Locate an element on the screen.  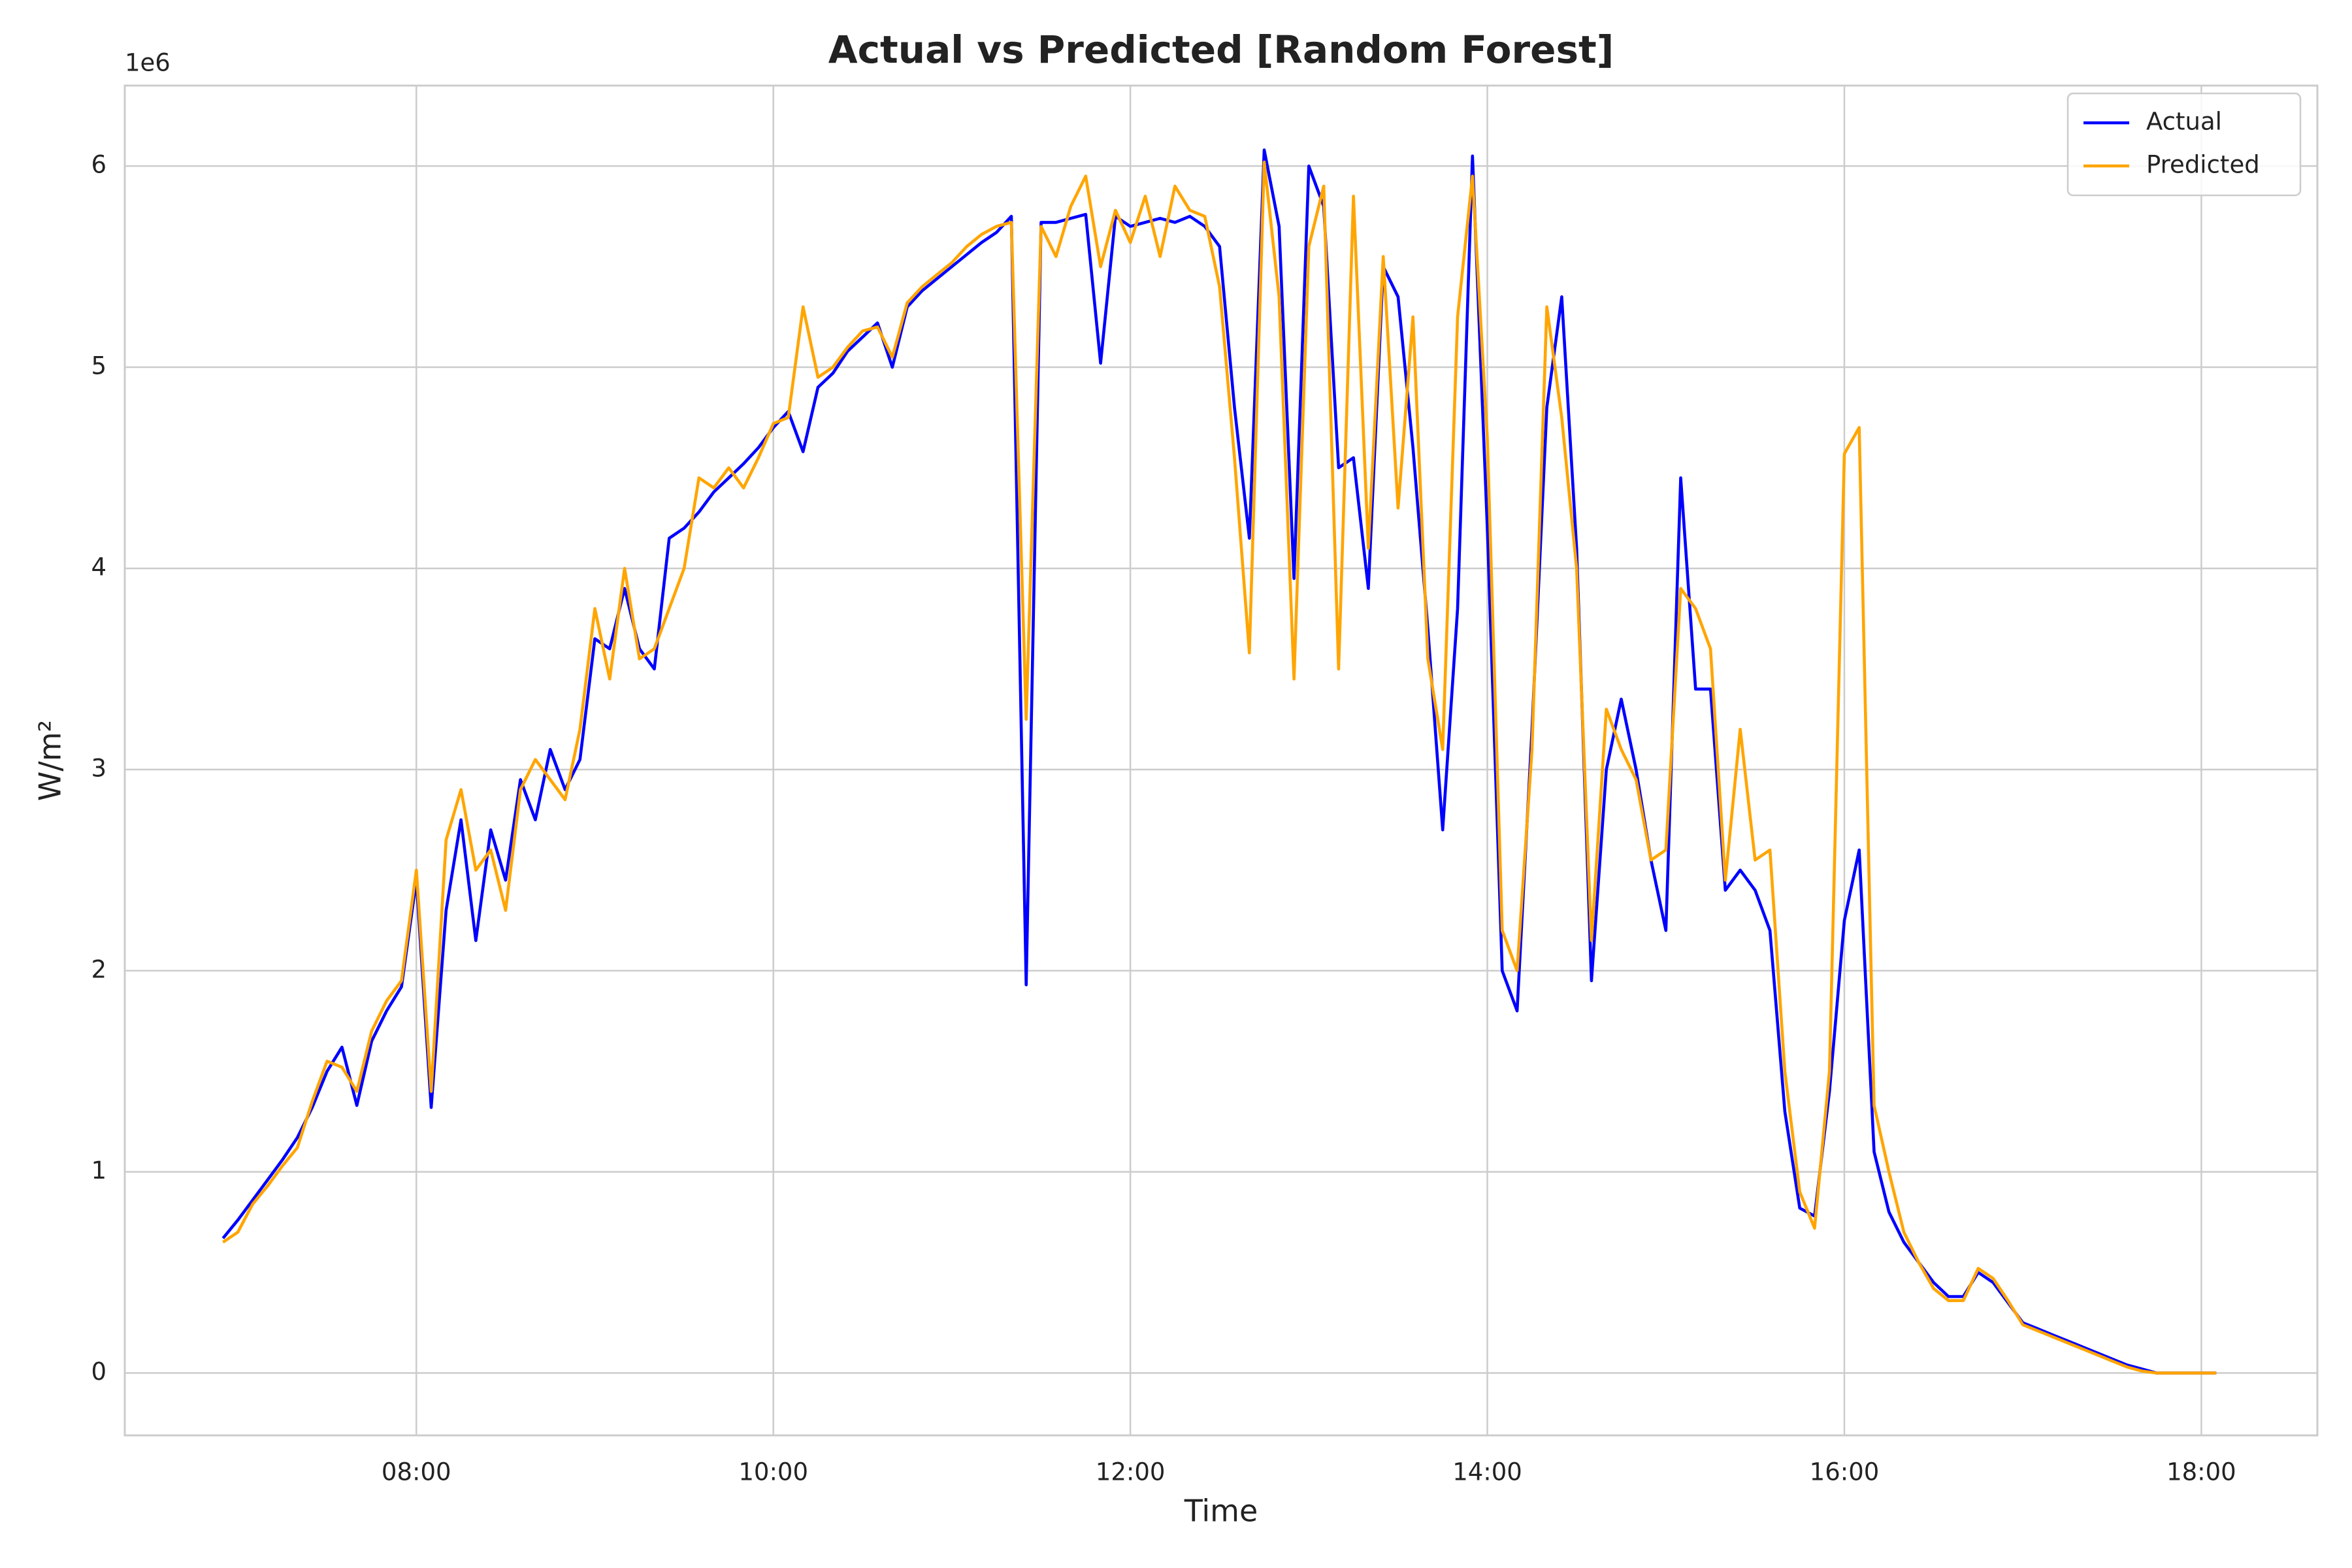
y-tick-label: 5 is located at coordinates (98, 366).